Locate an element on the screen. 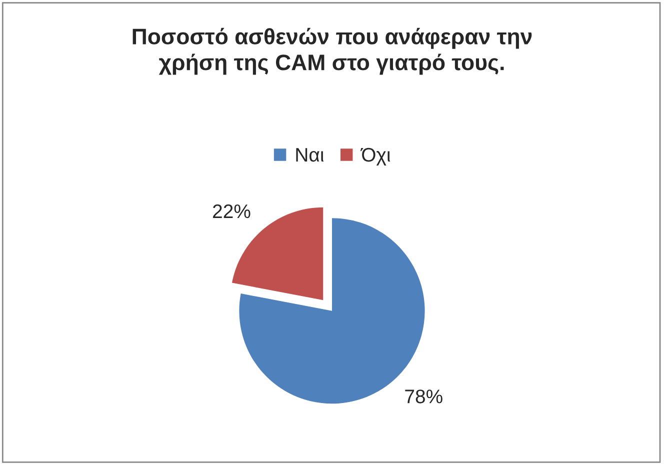  chart-title: Ποσοστό ασθενών που ανάφεραν την χρήση της CAM στο γιατρό τους. is located at coordinates (332, 51).